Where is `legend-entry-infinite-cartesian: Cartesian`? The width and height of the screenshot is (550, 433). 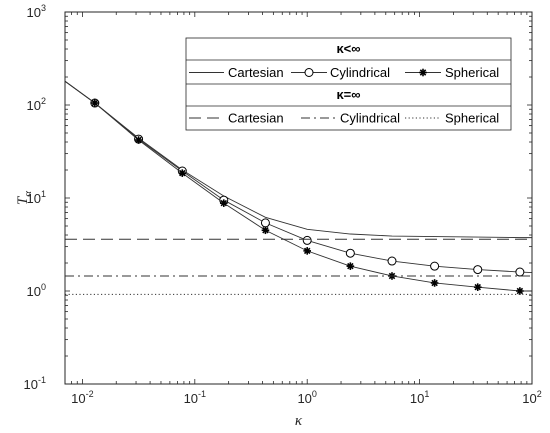
legend-entry-infinite-cartesian: Cartesian is located at coordinates (236, 118).